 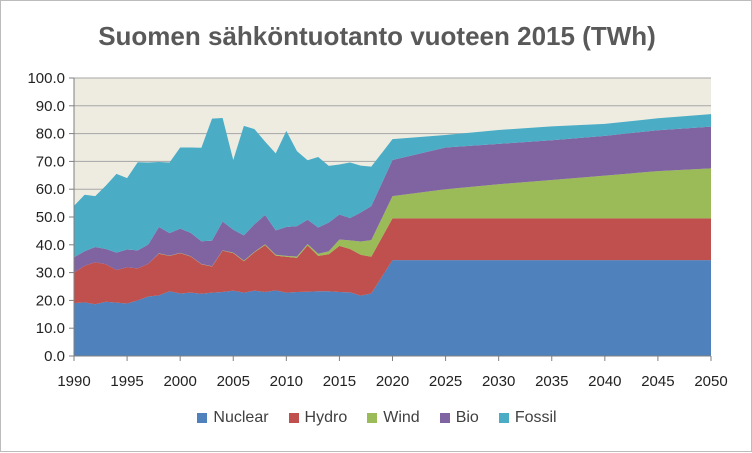 What do you see at coordinates (50, 217) in the screenshot?
I see `y-tick-label: 50.0` at bounding box center [50, 217].